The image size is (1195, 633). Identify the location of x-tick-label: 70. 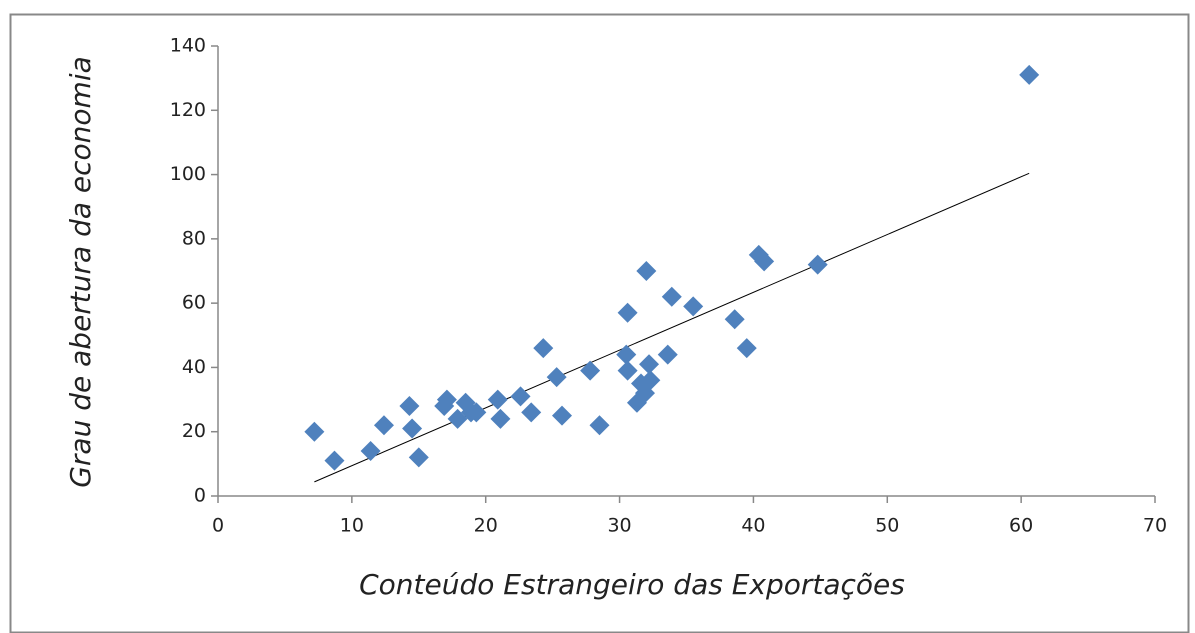
(1155, 526).